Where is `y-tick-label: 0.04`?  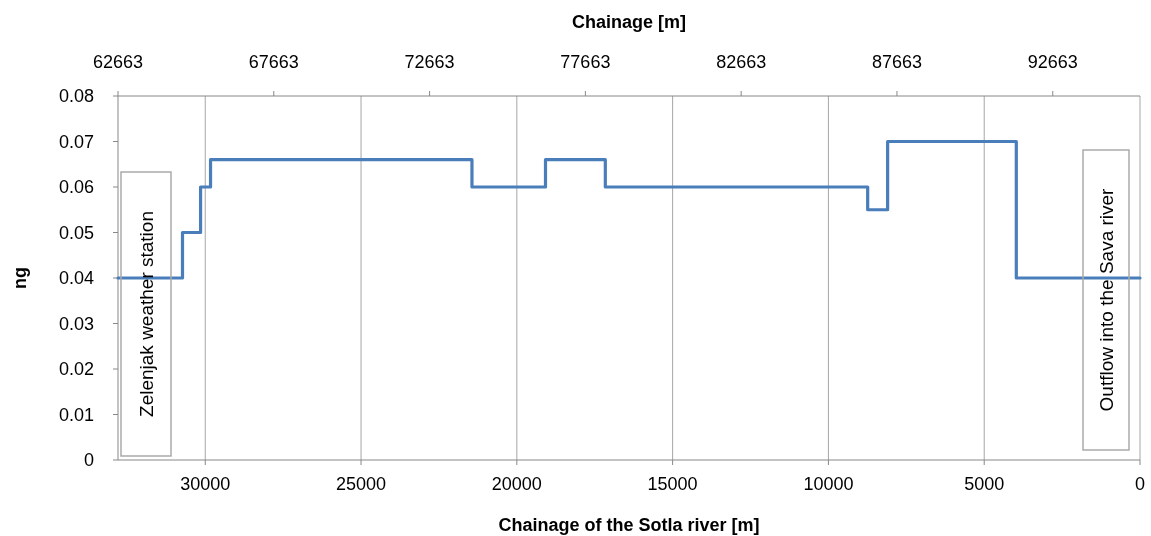
y-tick-label: 0.04 is located at coordinates (76, 278).